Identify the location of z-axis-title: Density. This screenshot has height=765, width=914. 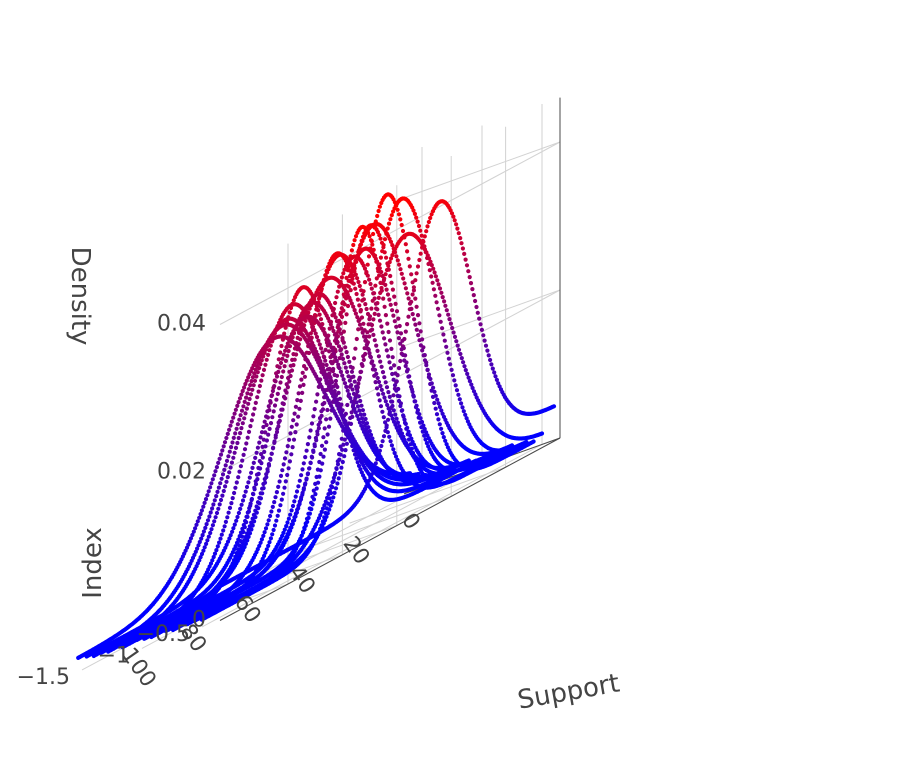
(80, 296).